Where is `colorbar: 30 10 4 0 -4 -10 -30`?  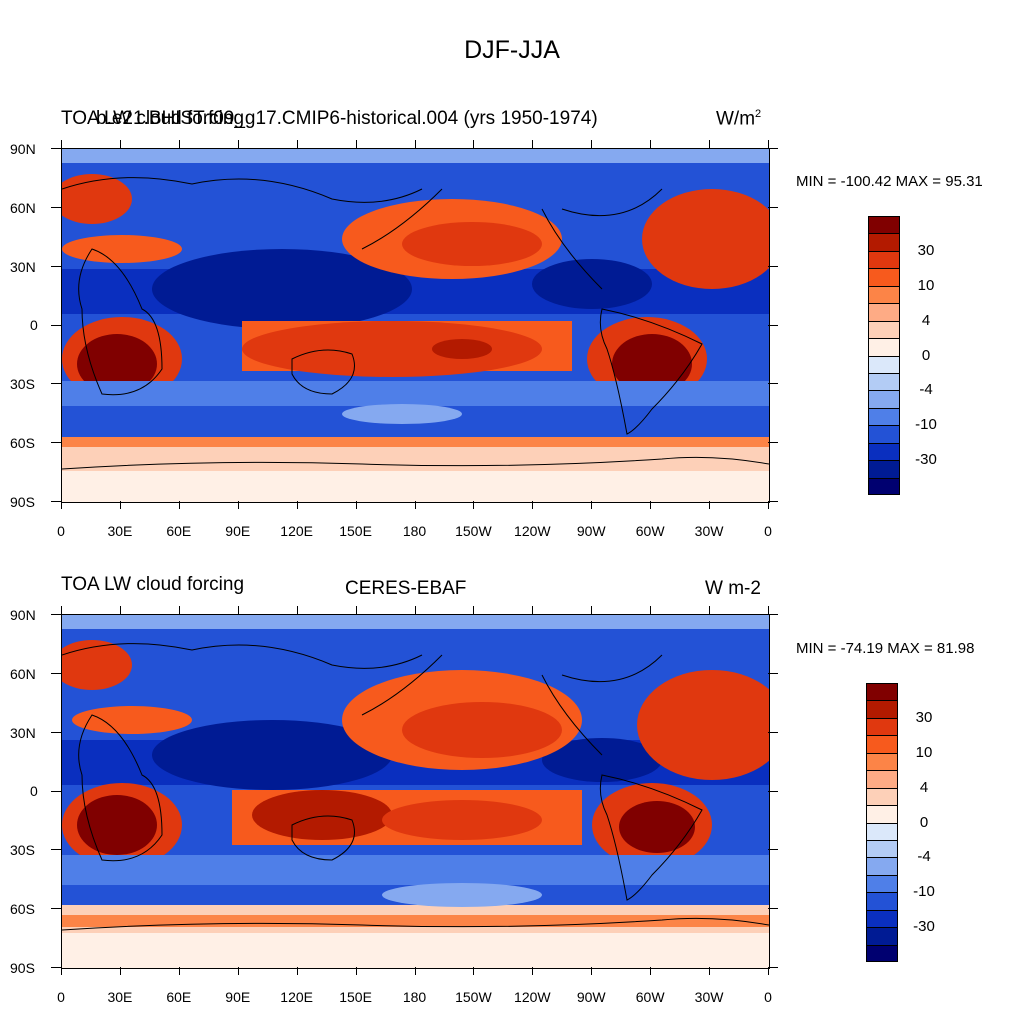 colorbar: 30 10 4 0 -4 -10 -30 is located at coordinates (902, 355).